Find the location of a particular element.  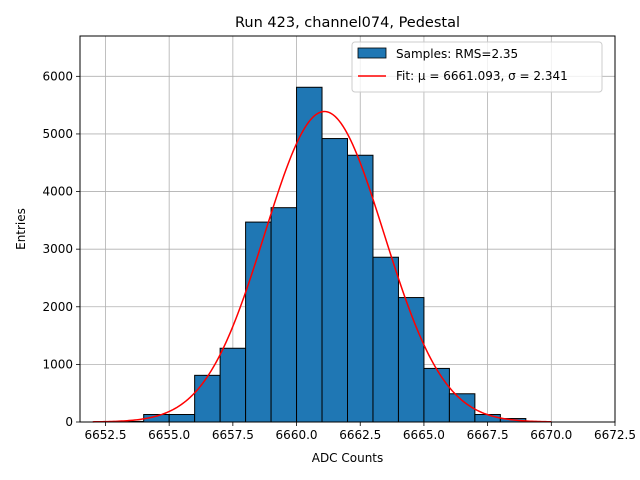

x-tick-label: 6662.5 is located at coordinates (360, 435).